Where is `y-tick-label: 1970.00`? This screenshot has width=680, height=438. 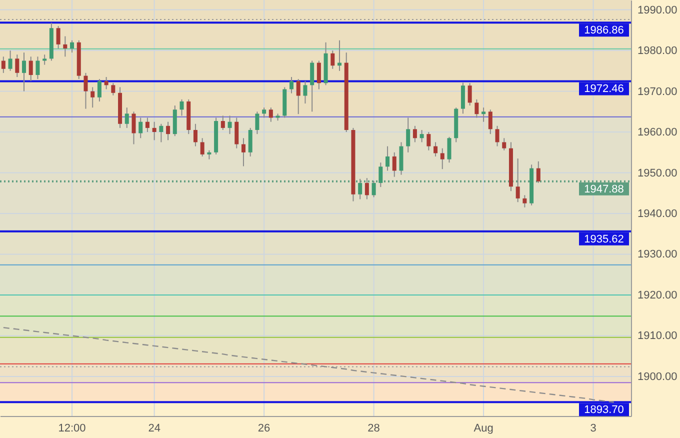
y-tick-label: 1970.00 is located at coordinates (658, 92).